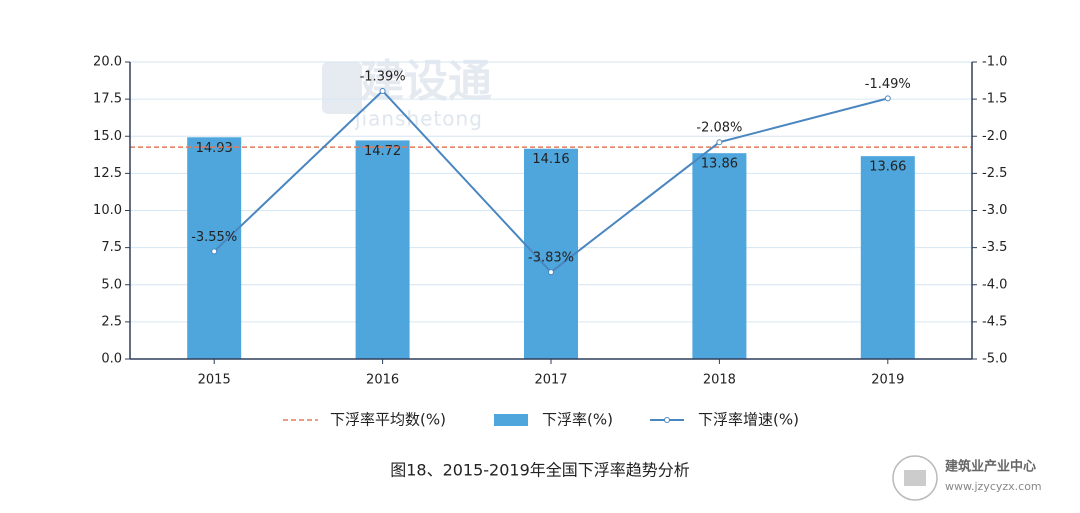 This screenshot has height=513, width=1080. What do you see at coordinates (382, 380) in the screenshot?
I see `x-tick-label: 2016` at bounding box center [382, 380].